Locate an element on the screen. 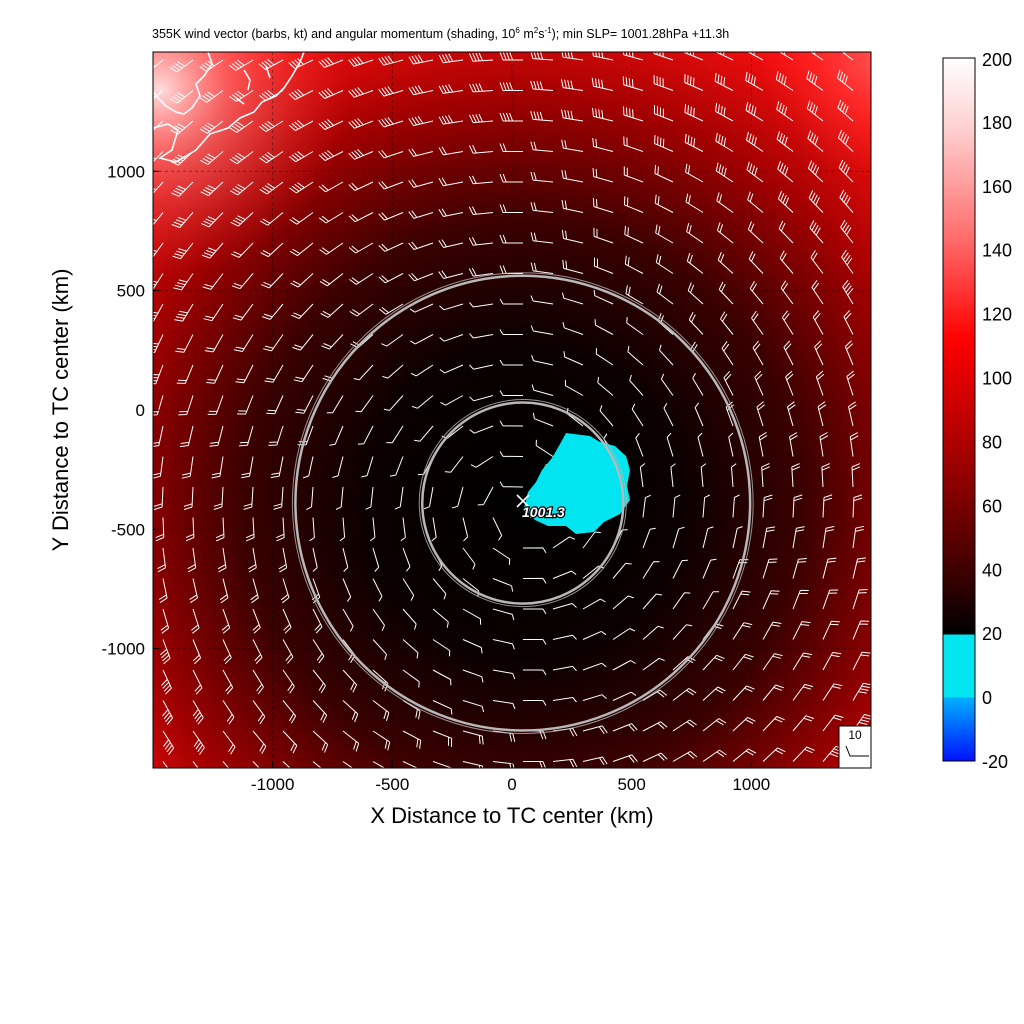 Image resolution: width=1024 pixels, height=1024 pixels. colorbar-tick-label: 80 is located at coordinates (992, 442).